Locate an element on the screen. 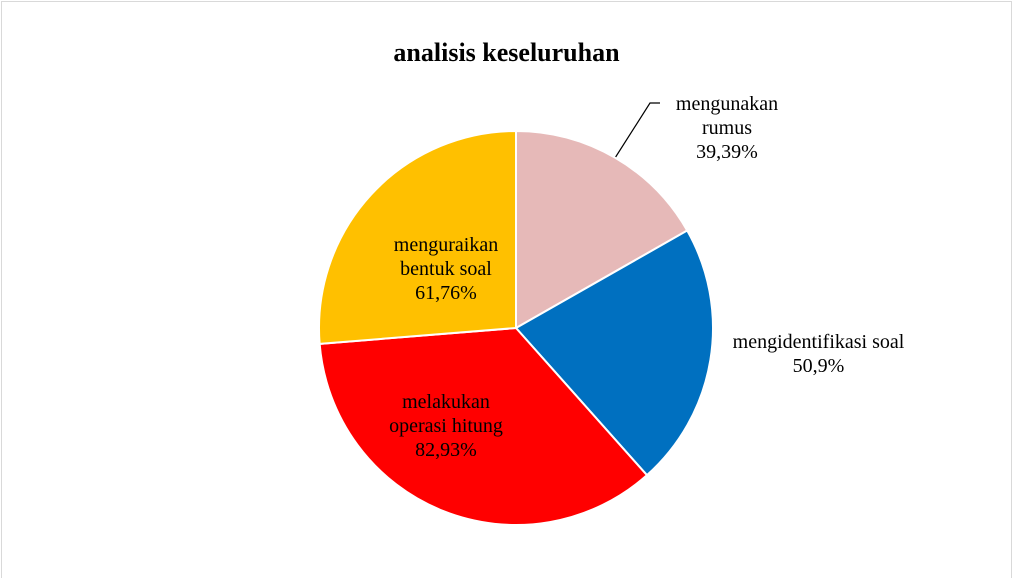 Image resolution: width=1013 pixels, height=578 pixels. category-label: menguraikan bentuk soal is located at coordinates (446, 257).